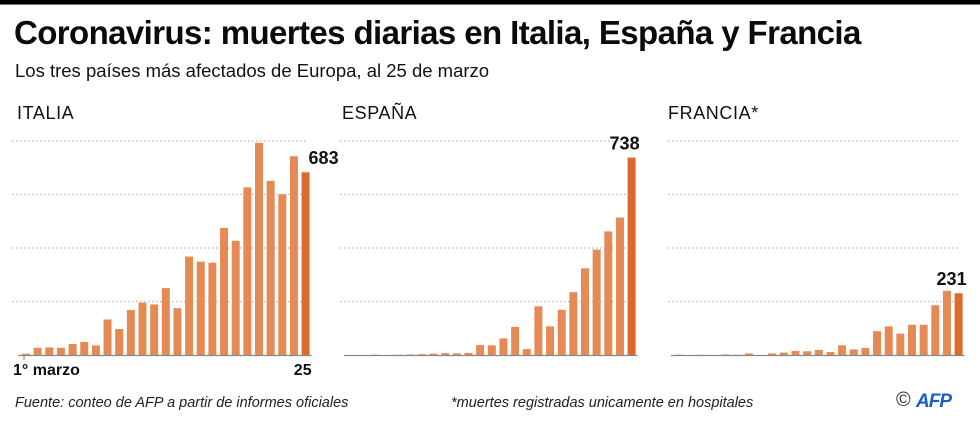 The image size is (980, 425). I want to click on data-label-last-value: 231, so click(952, 279).